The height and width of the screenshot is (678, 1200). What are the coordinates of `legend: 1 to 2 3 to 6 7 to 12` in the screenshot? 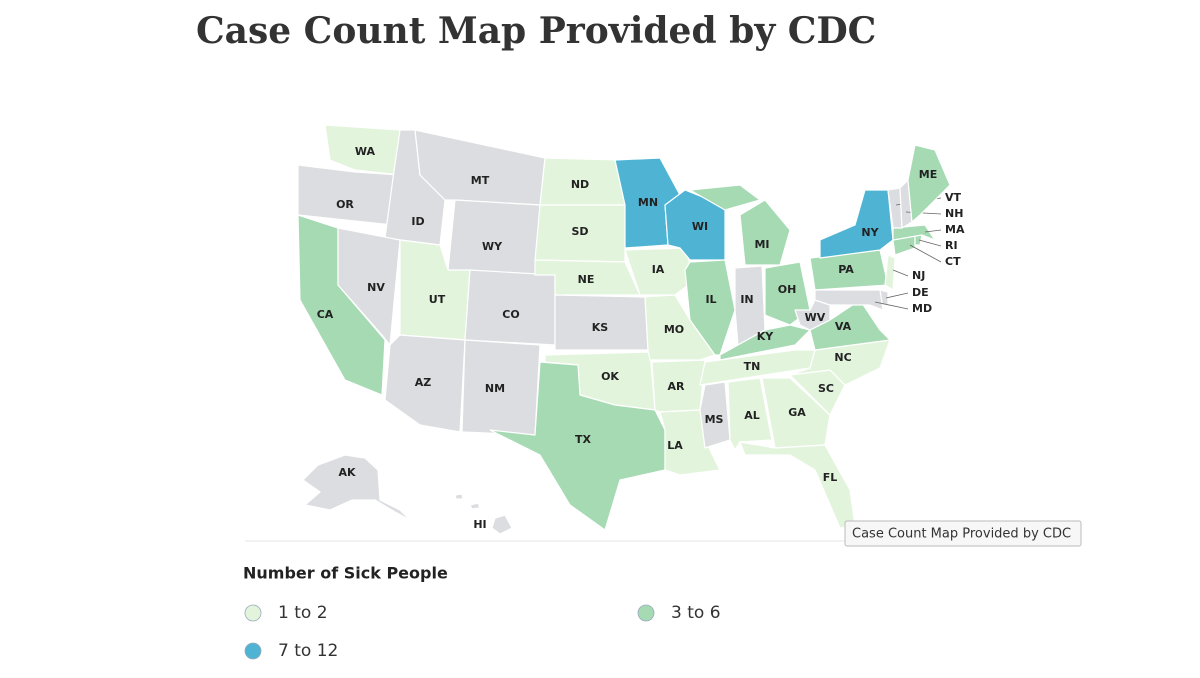 It's located at (482, 632).